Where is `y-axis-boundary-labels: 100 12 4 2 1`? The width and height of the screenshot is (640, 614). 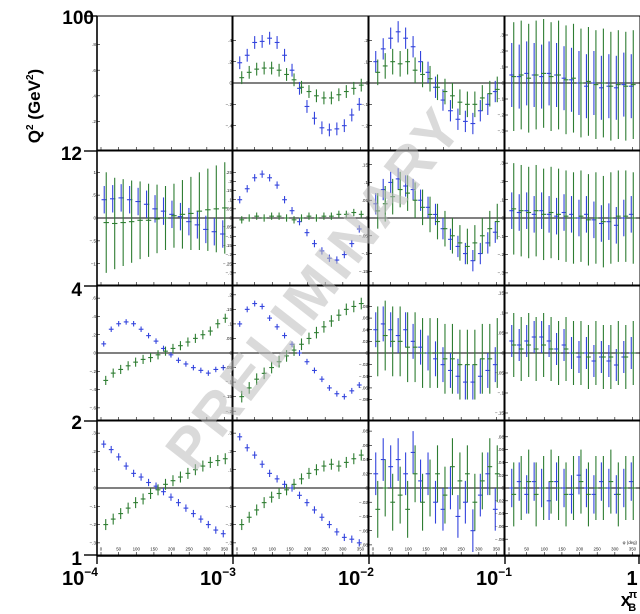
y-axis-boundary-labels: 100 12 4 2 1 is located at coordinates (77, 289).